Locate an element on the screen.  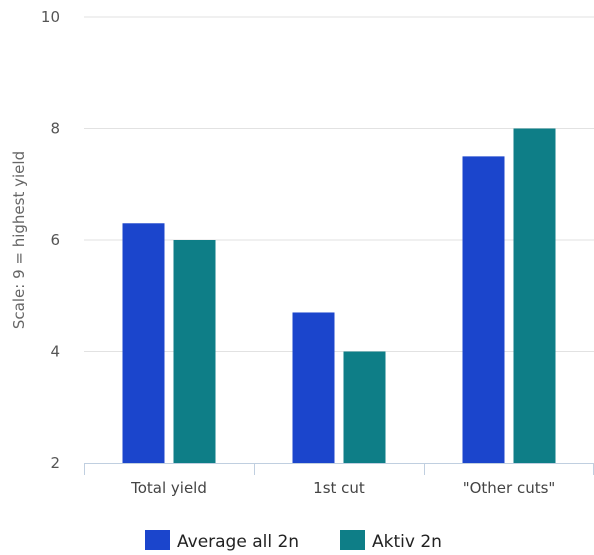
y-tick-label: 6 is located at coordinates (55, 240).